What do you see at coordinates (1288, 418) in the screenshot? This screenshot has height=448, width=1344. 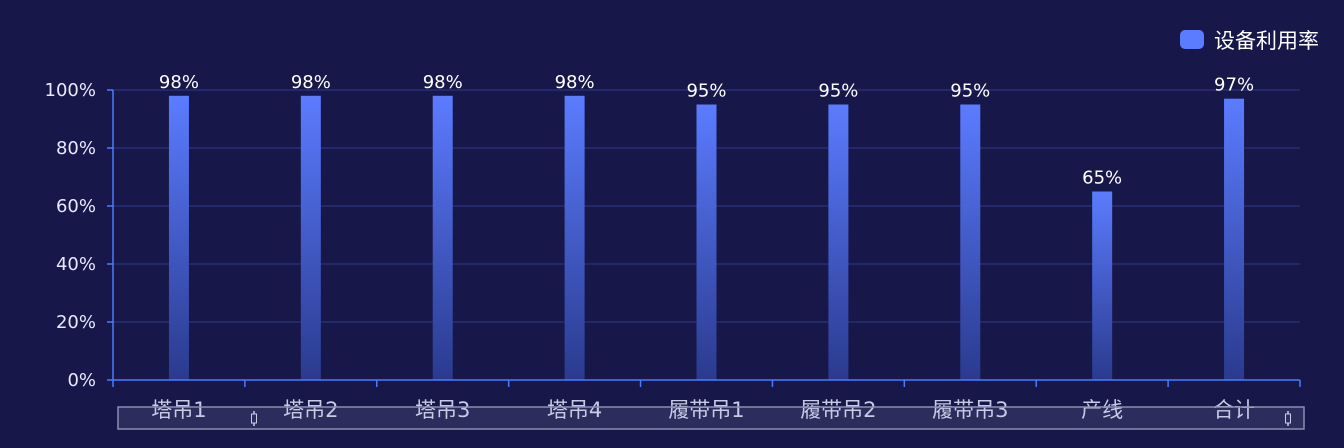 I see `data-zoom-end-handle` at bounding box center [1288, 418].